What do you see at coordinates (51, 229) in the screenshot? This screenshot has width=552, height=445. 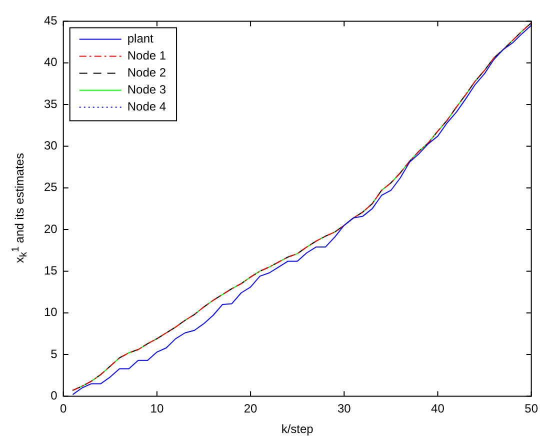 I see `y-tick-label: 20` at bounding box center [51, 229].